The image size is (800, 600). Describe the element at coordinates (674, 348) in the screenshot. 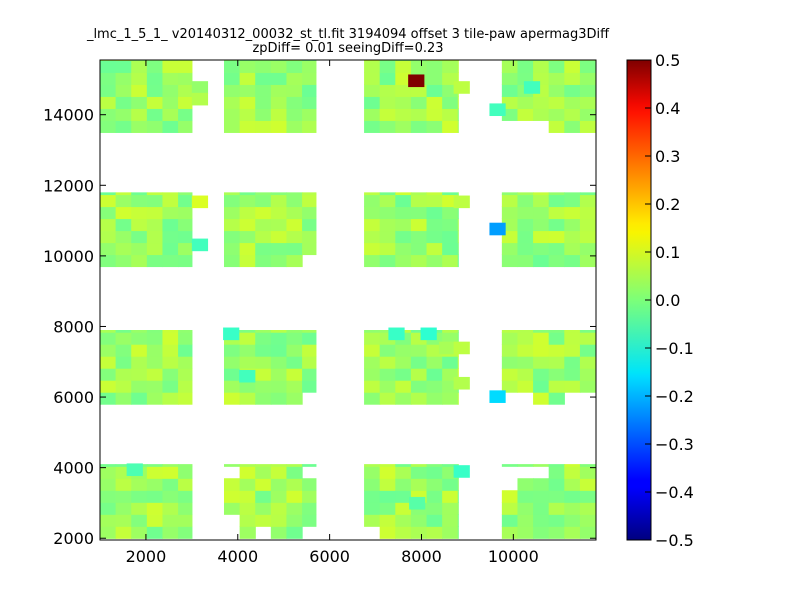

I see `colorbar-tick-label: −0.1` at that location.